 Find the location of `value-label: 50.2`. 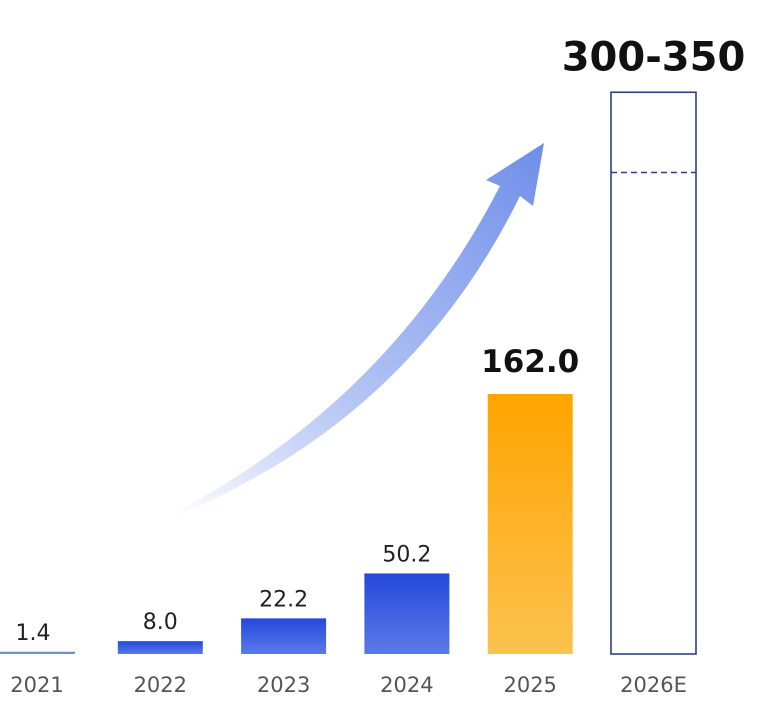

value-label: 50.2 is located at coordinates (406, 554).